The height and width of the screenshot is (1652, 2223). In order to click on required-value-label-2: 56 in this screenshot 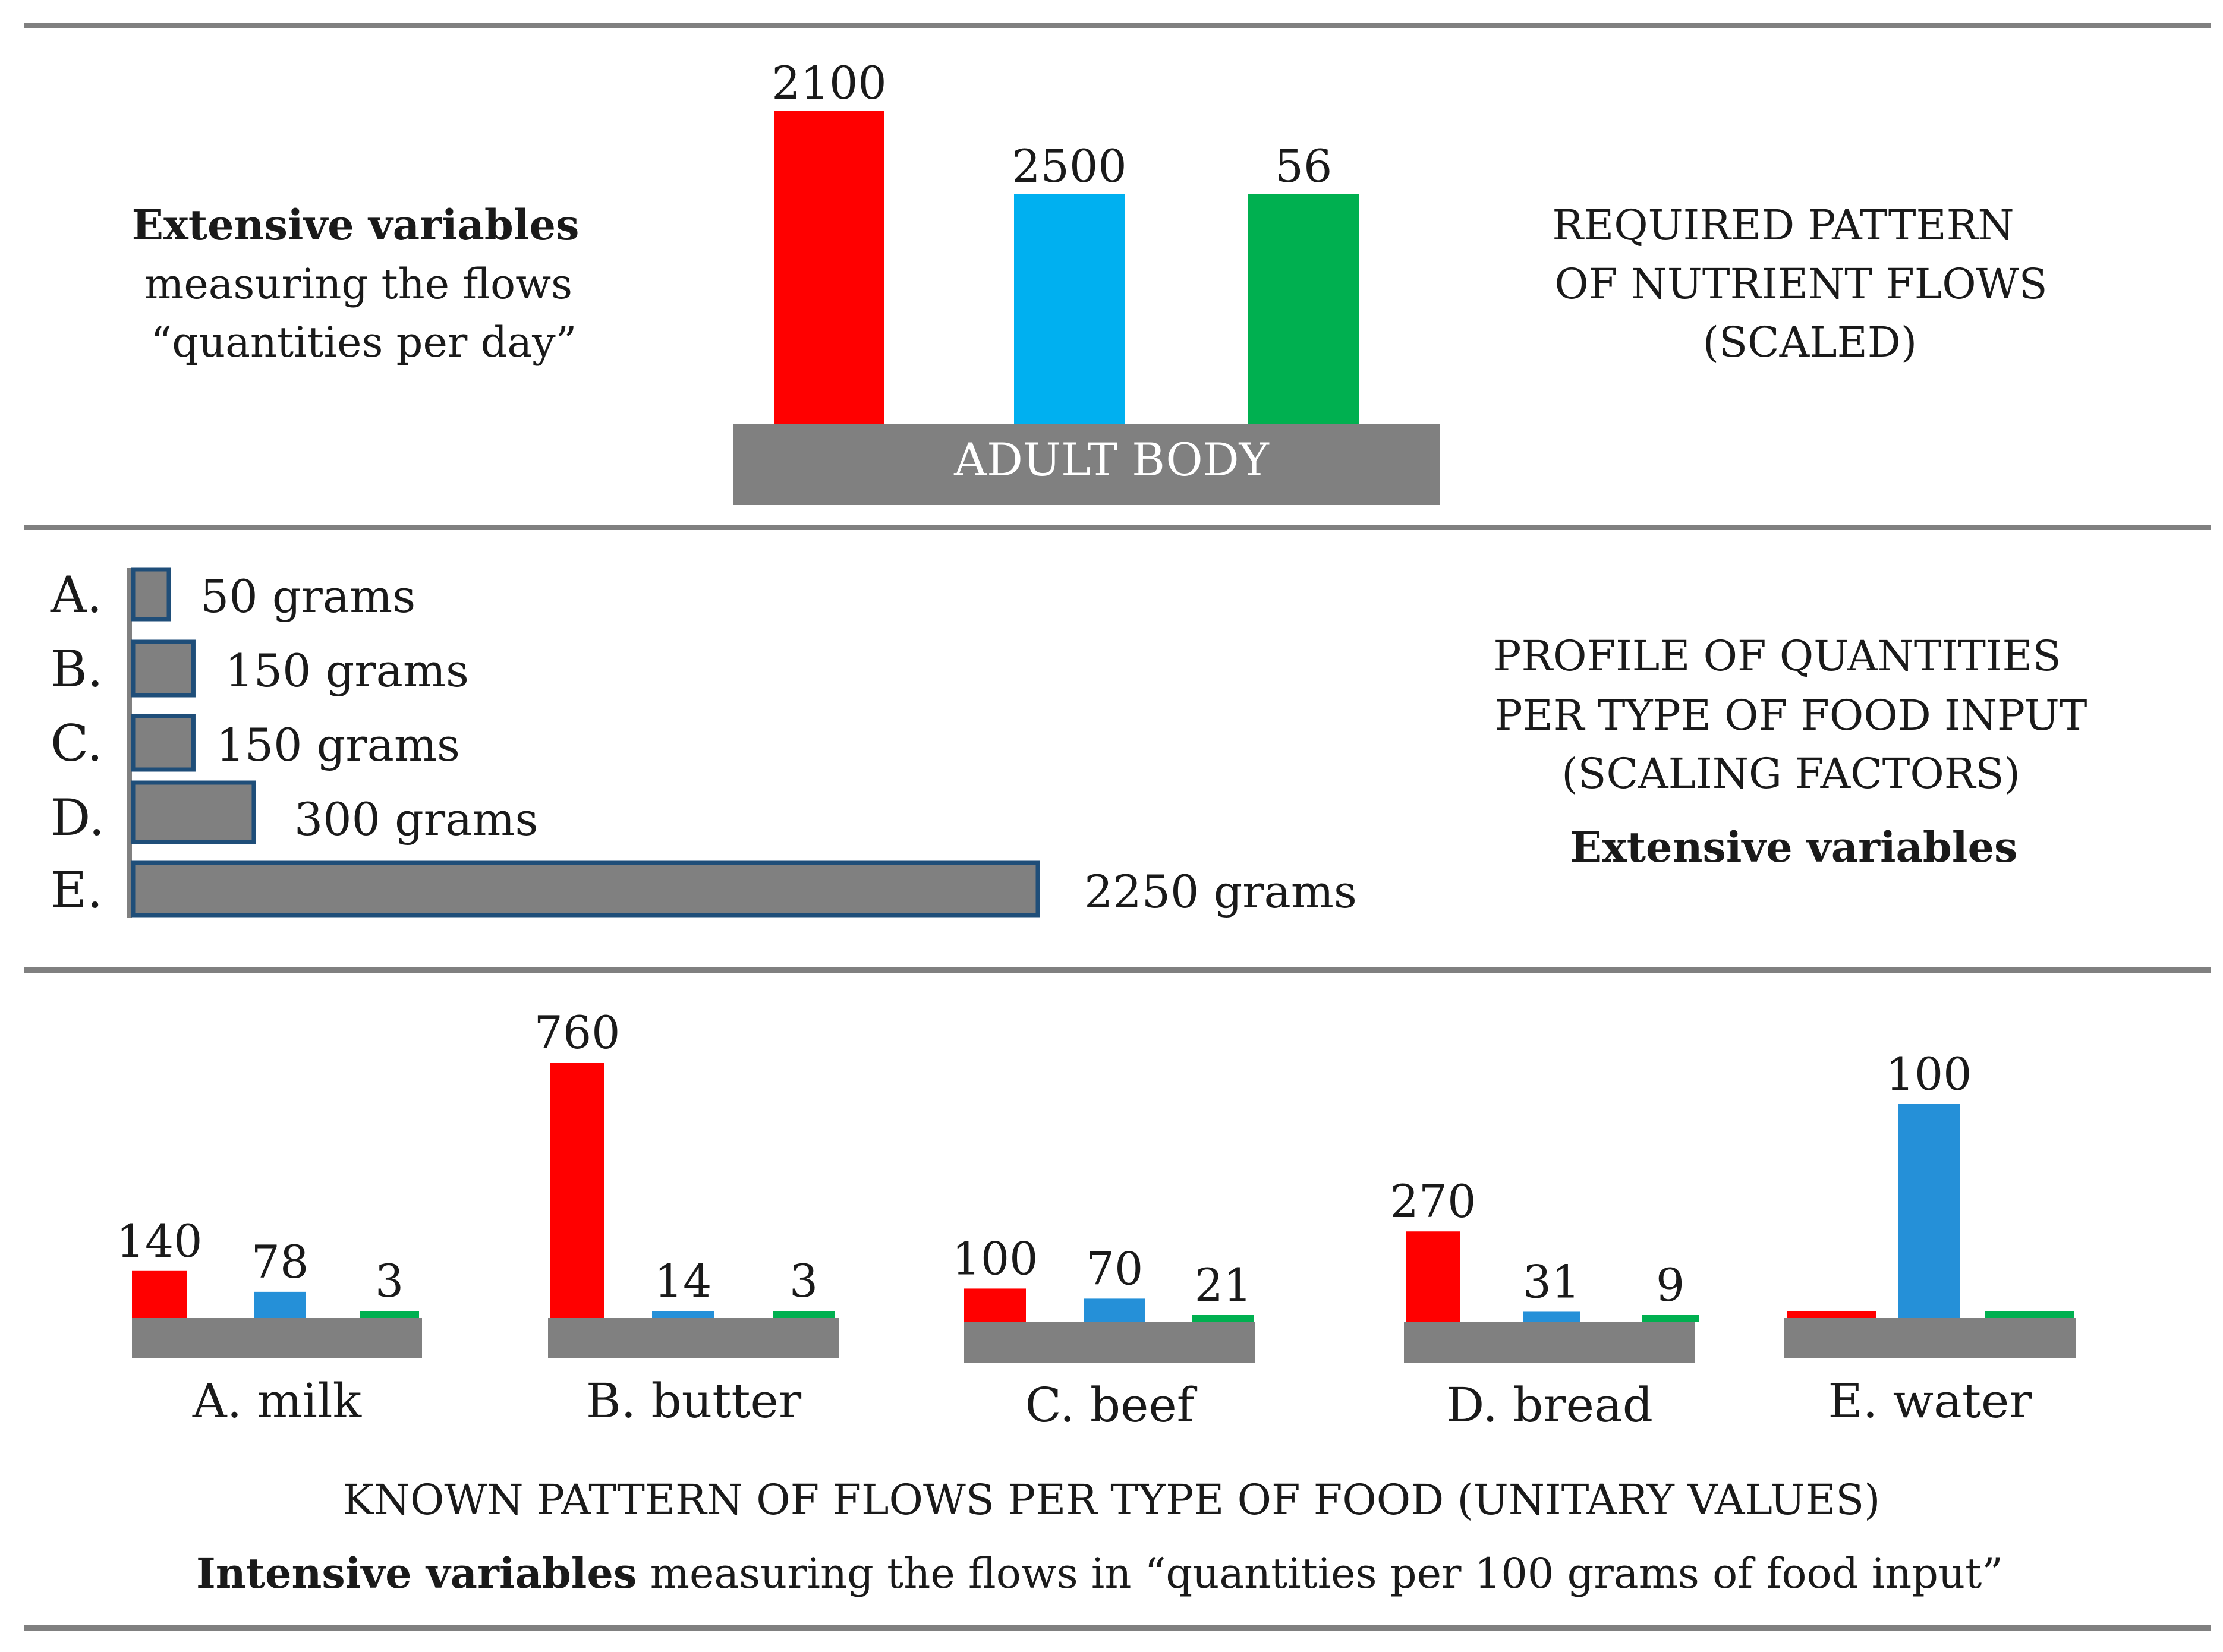, I will do `click(1304, 166)`.